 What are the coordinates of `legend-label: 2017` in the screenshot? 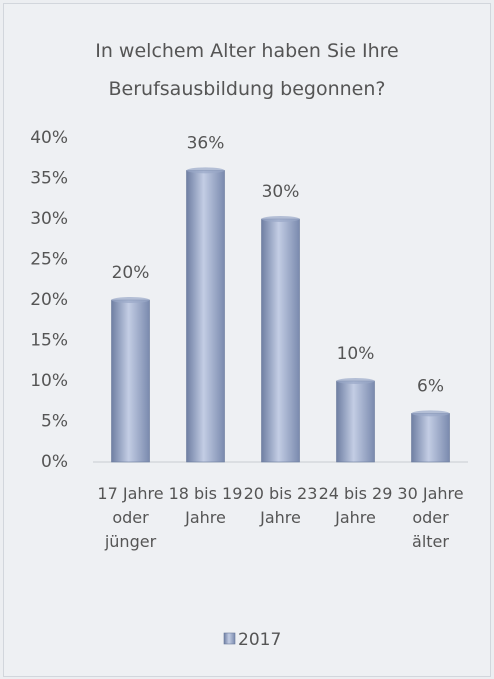 It's located at (259, 640).